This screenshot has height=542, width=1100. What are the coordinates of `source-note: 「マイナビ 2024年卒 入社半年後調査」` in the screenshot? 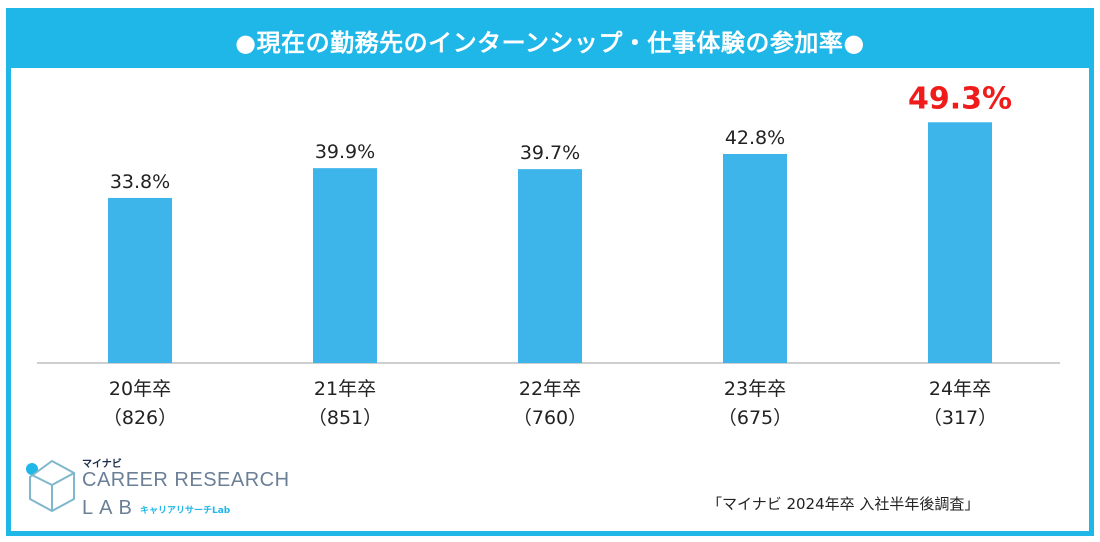 It's located at (843, 504).